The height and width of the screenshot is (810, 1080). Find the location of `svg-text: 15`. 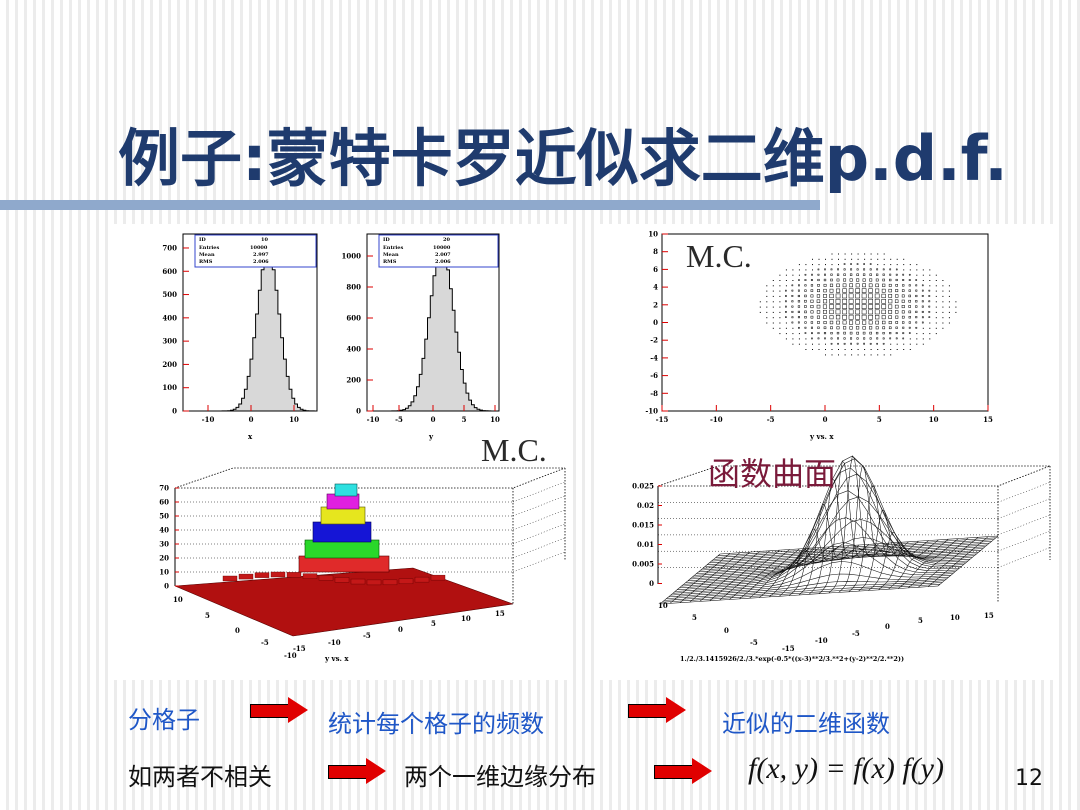

svg-text: 15 is located at coordinates (500, 613).